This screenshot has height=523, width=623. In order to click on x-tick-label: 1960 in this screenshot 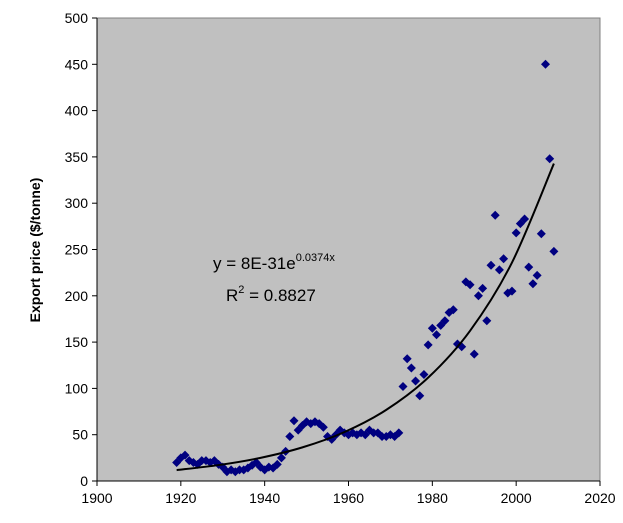, I will do `click(348, 498)`.